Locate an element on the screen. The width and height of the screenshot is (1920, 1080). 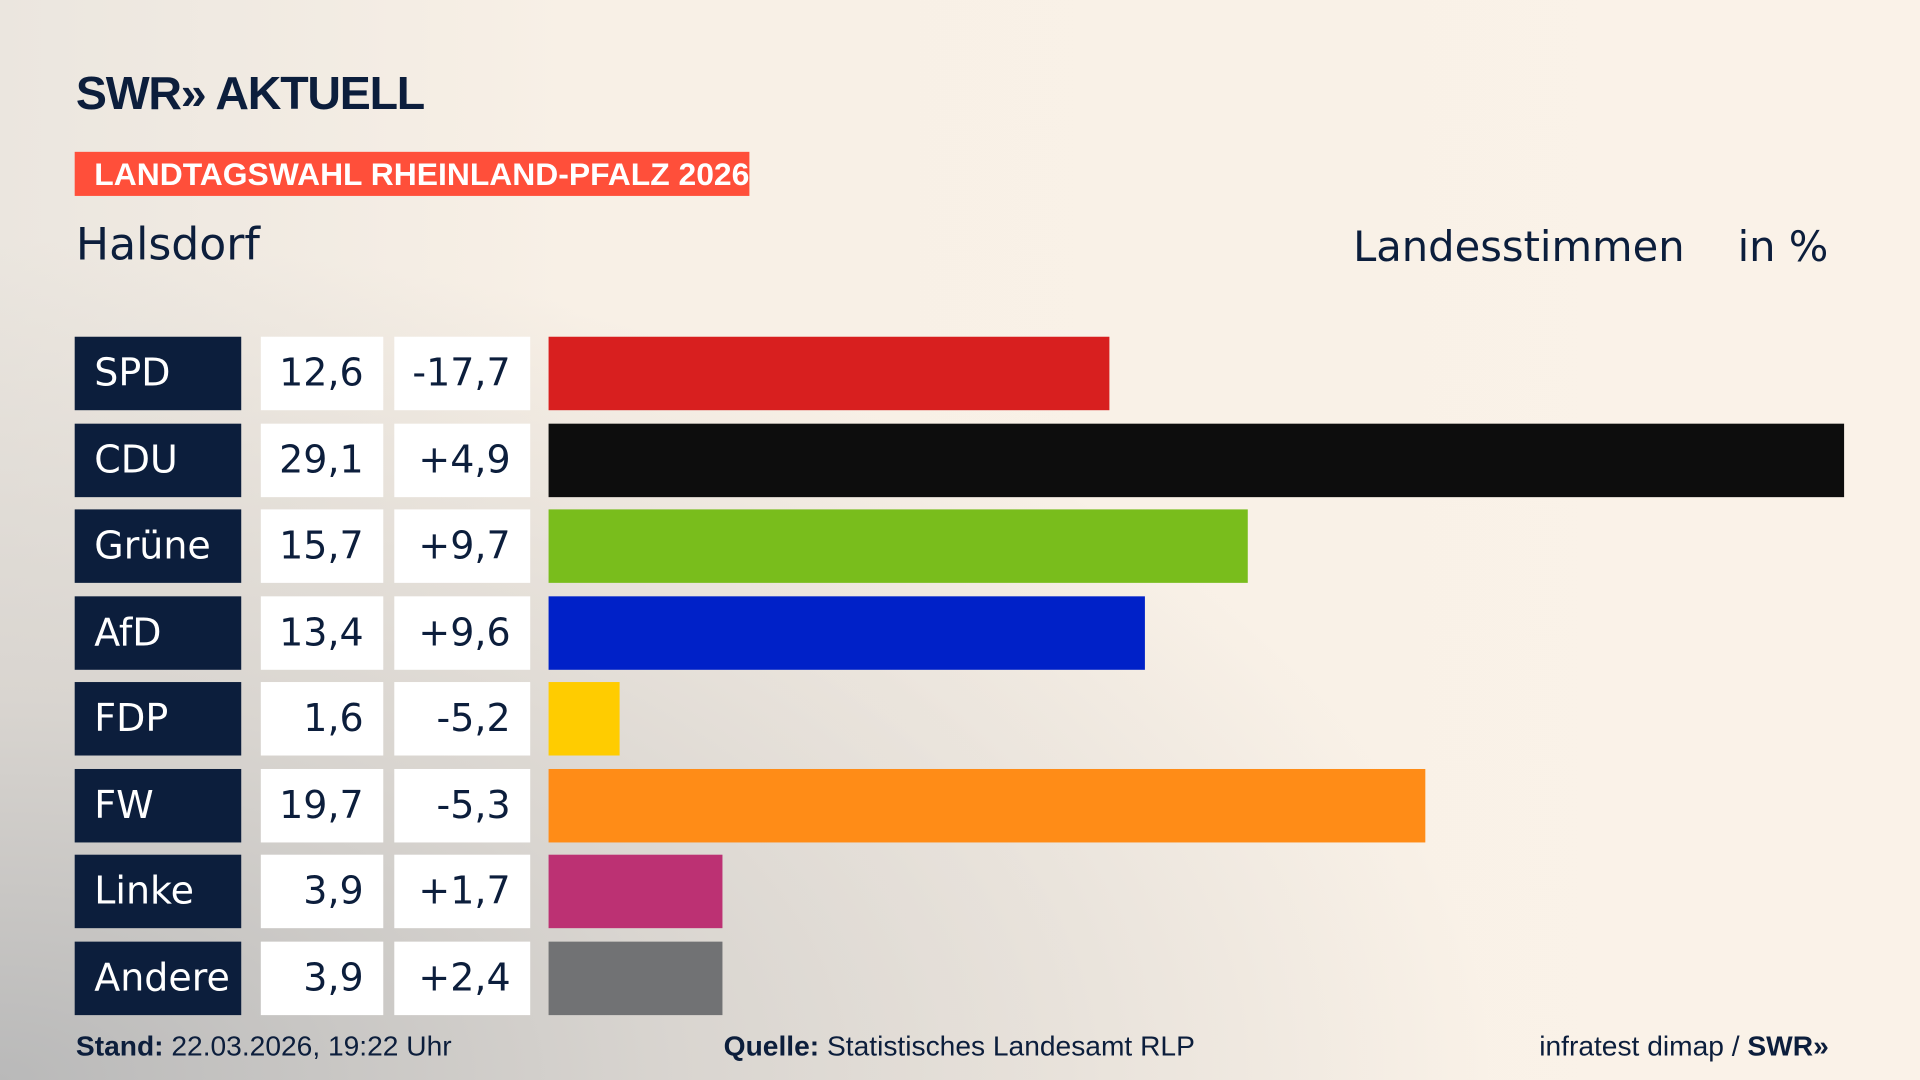
party-label: Andere is located at coordinates (158, 978).